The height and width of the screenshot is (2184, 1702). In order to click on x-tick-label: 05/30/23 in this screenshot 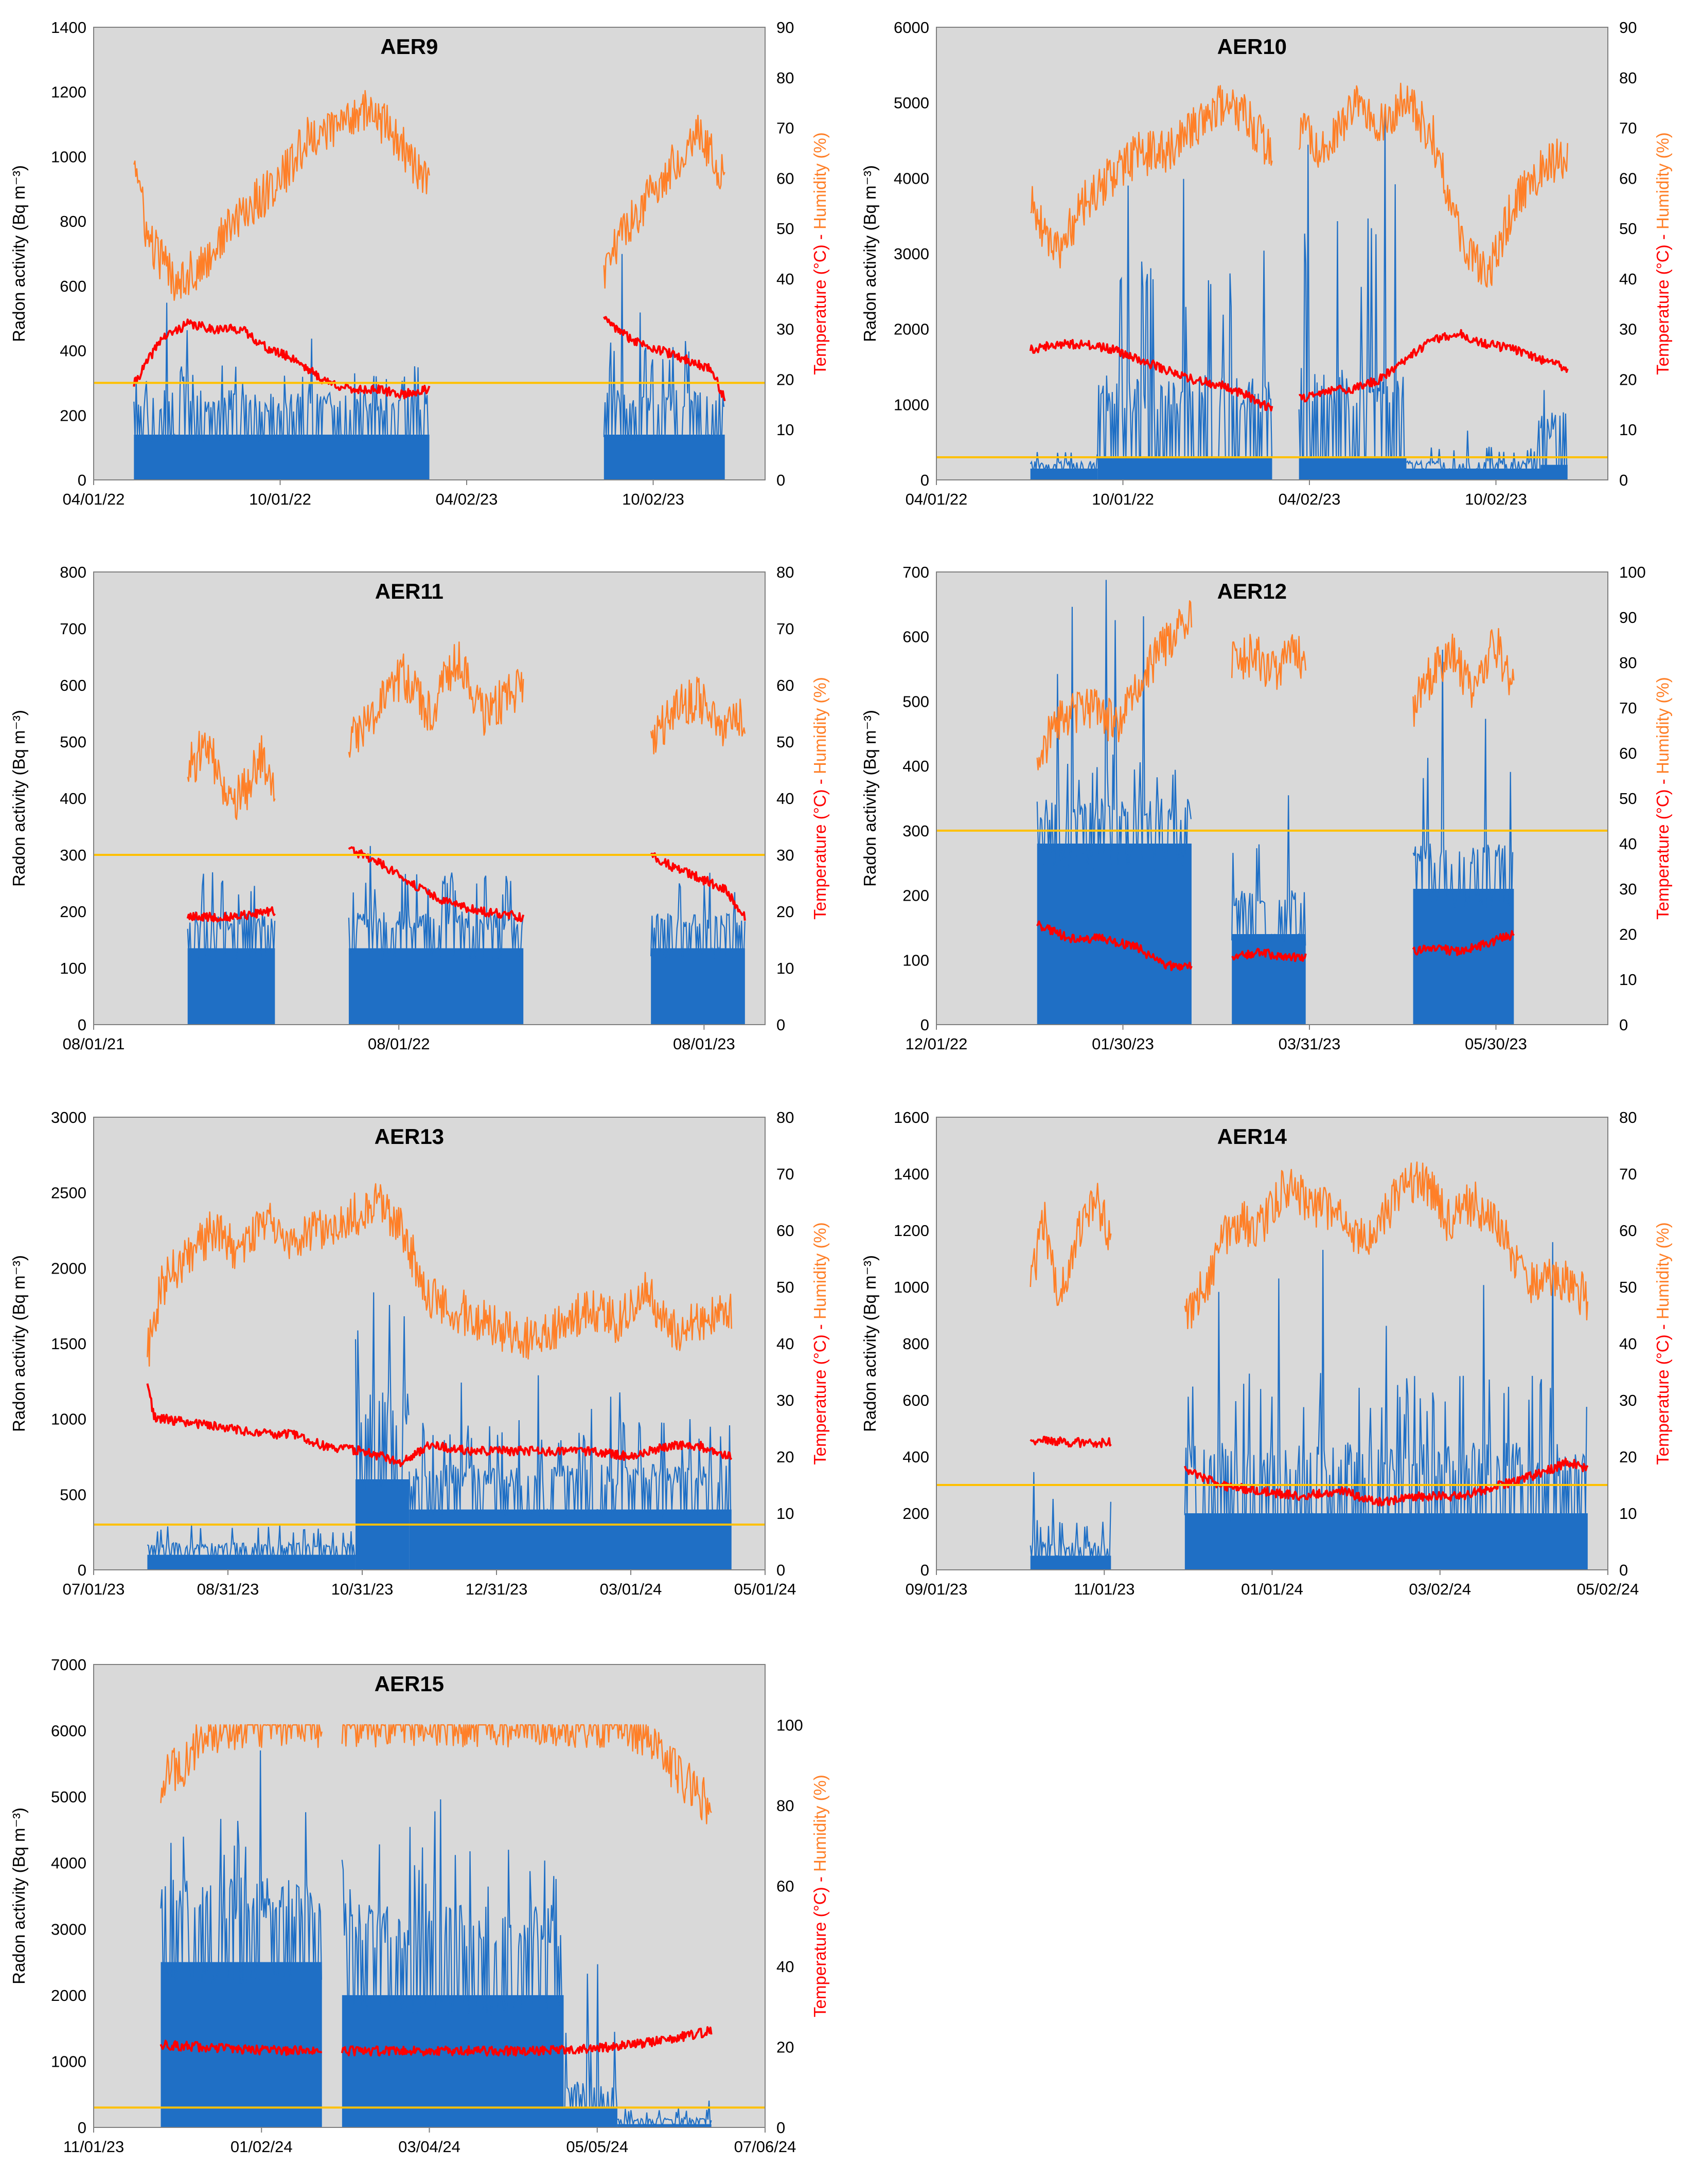, I will do `click(1496, 1044)`.